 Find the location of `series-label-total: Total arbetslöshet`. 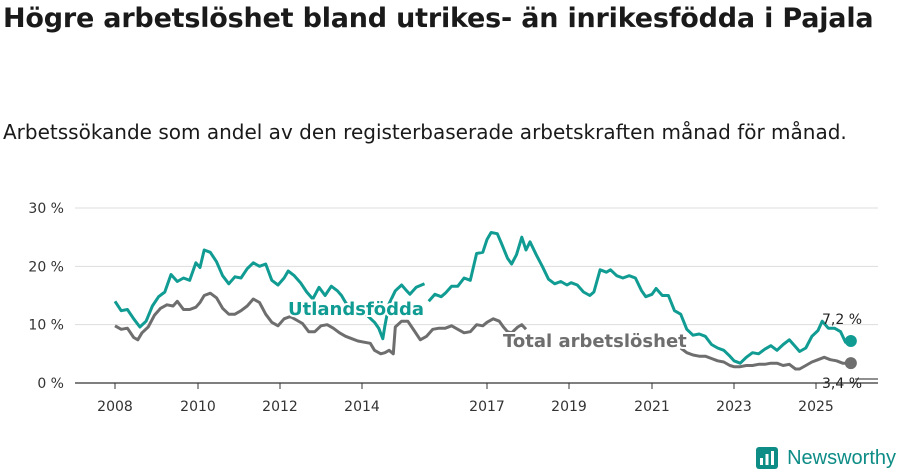

series-label-total: Total arbetslöshet is located at coordinates (595, 341).